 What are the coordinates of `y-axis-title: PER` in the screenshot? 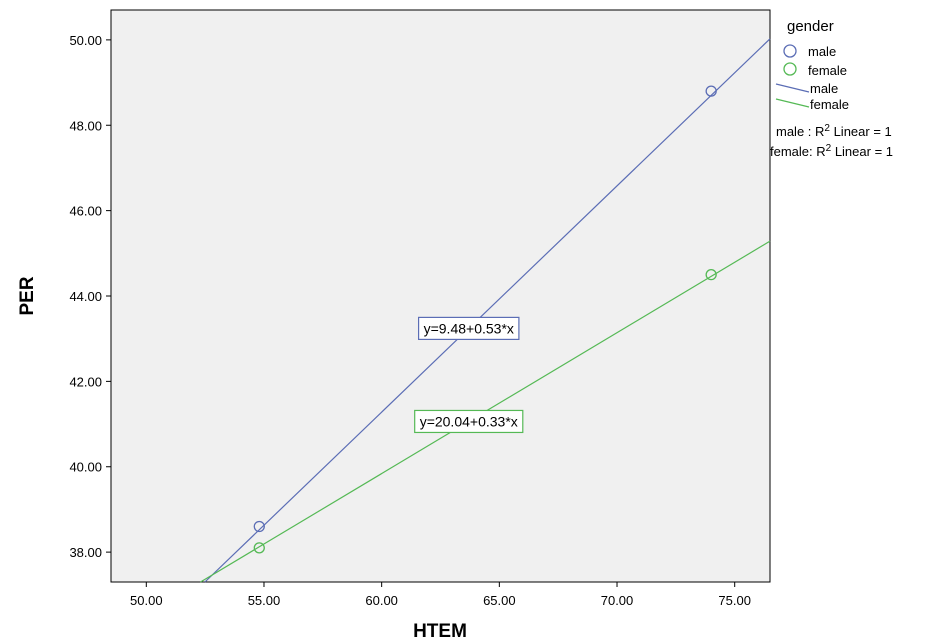 It's located at (27, 295).